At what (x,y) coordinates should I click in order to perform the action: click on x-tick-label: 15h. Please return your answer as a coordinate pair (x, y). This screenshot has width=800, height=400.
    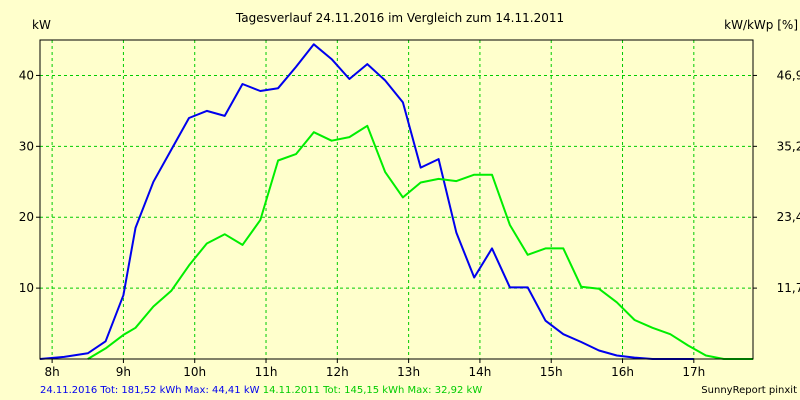
    Looking at the image, I should click on (551, 372).